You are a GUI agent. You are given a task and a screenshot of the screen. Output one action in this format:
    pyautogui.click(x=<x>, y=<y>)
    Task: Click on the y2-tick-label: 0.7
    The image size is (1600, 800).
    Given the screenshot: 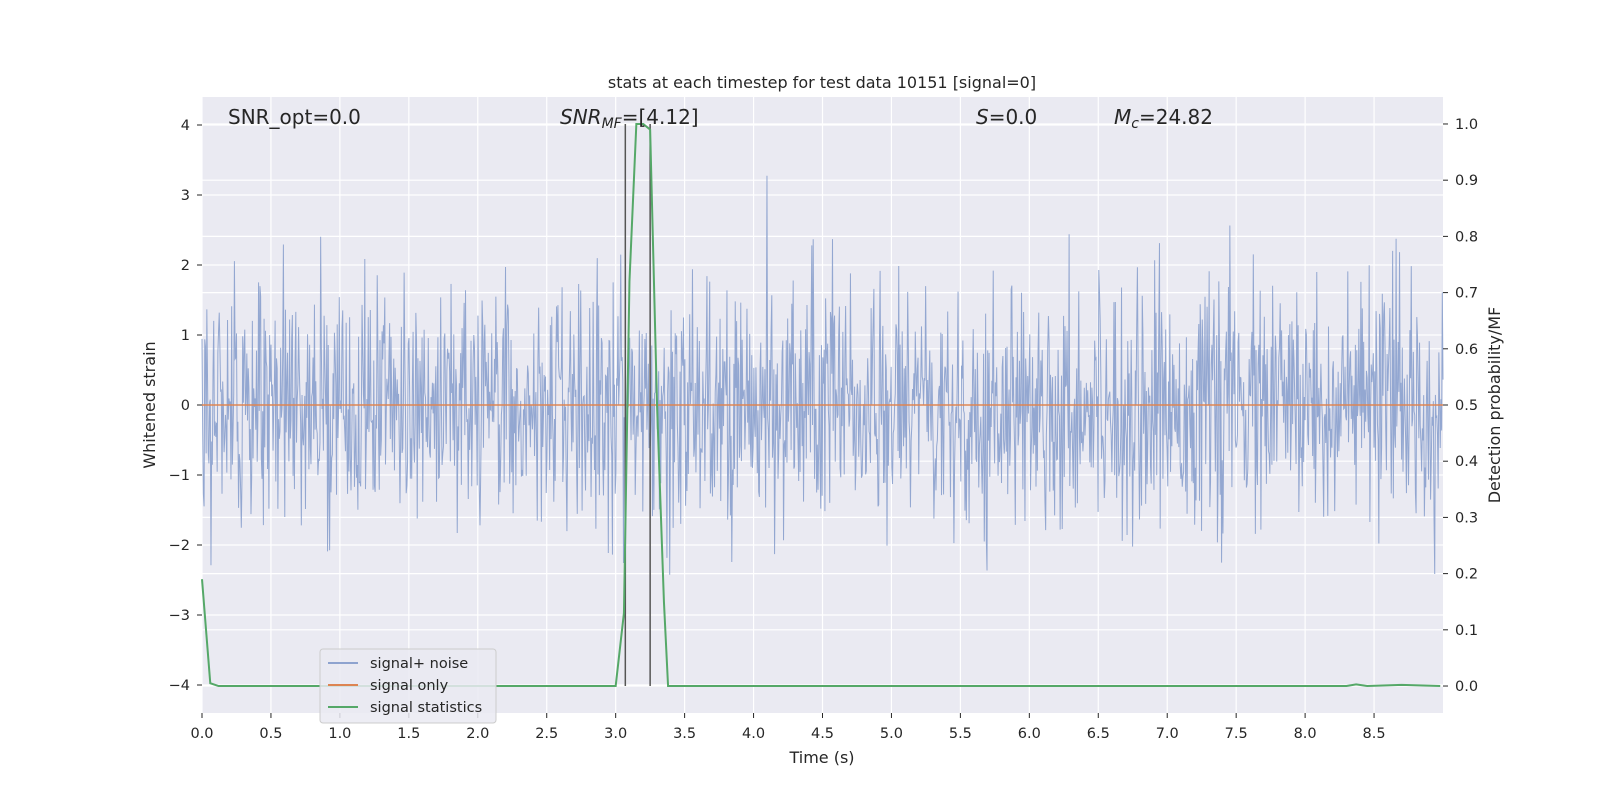 What is the action you would take?
    pyautogui.click(x=1466, y=294)
    